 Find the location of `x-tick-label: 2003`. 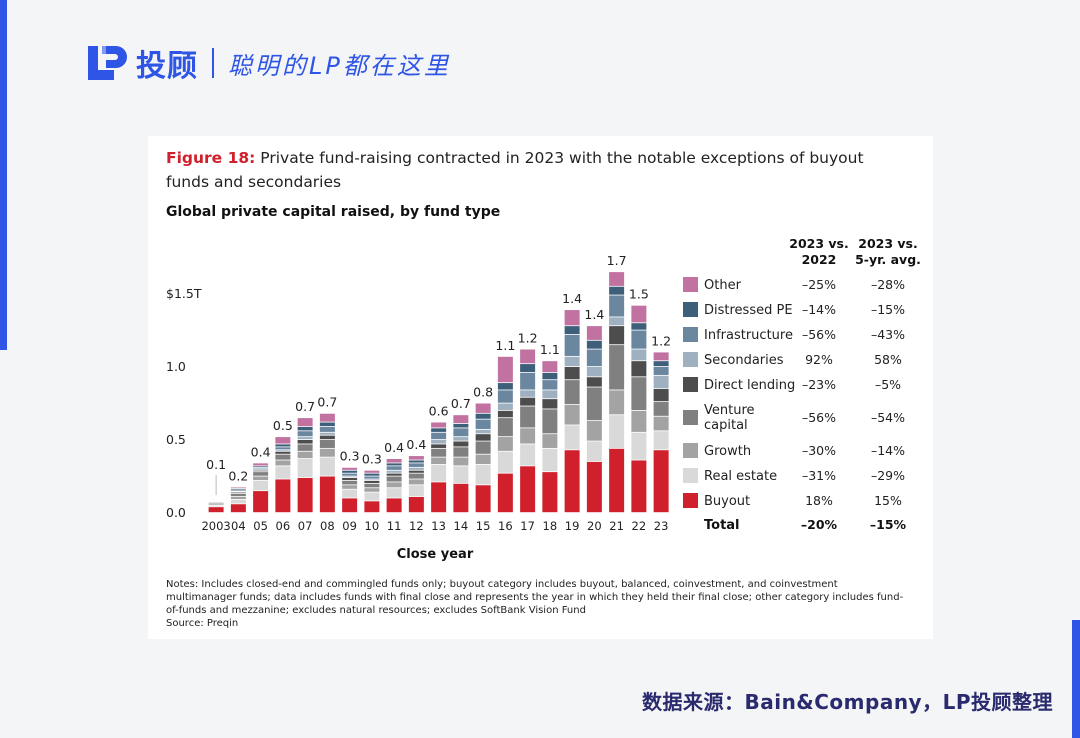

x-tick-label: 2003 is located at coordinates (215, 526).